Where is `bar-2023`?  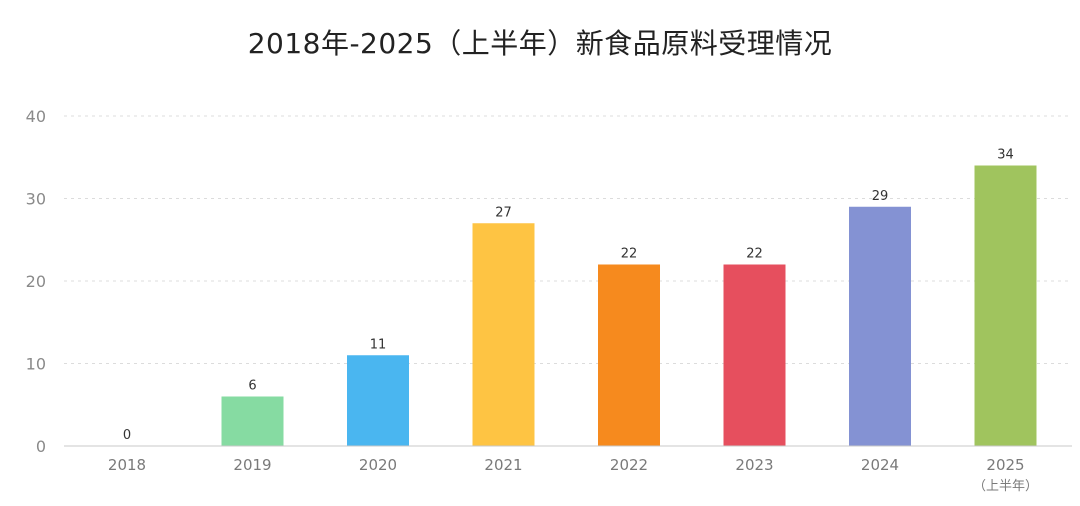 bar-2023 is located at coordinates (754, 355).